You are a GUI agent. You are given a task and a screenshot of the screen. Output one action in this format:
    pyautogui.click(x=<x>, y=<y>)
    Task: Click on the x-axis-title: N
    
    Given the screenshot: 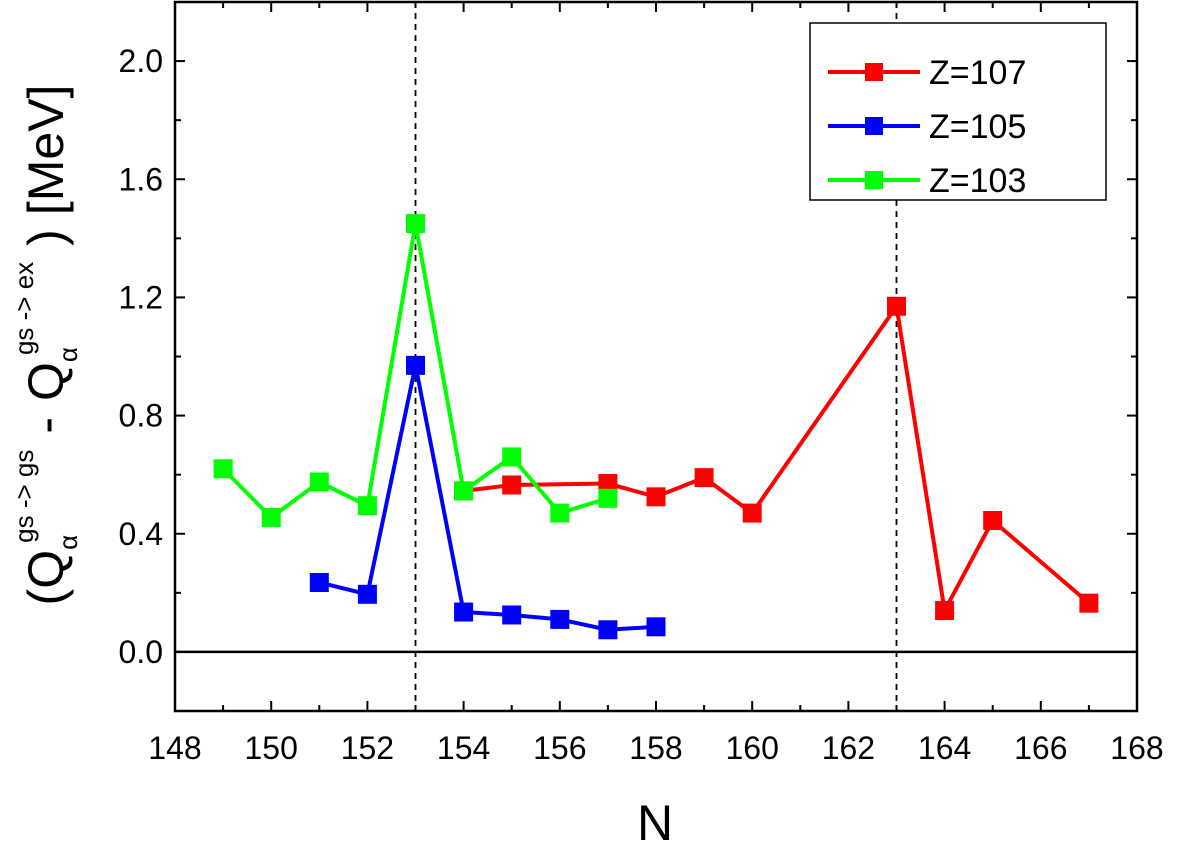 What is the action you would take?
    pyautogui.click(x=655, y=821)
    